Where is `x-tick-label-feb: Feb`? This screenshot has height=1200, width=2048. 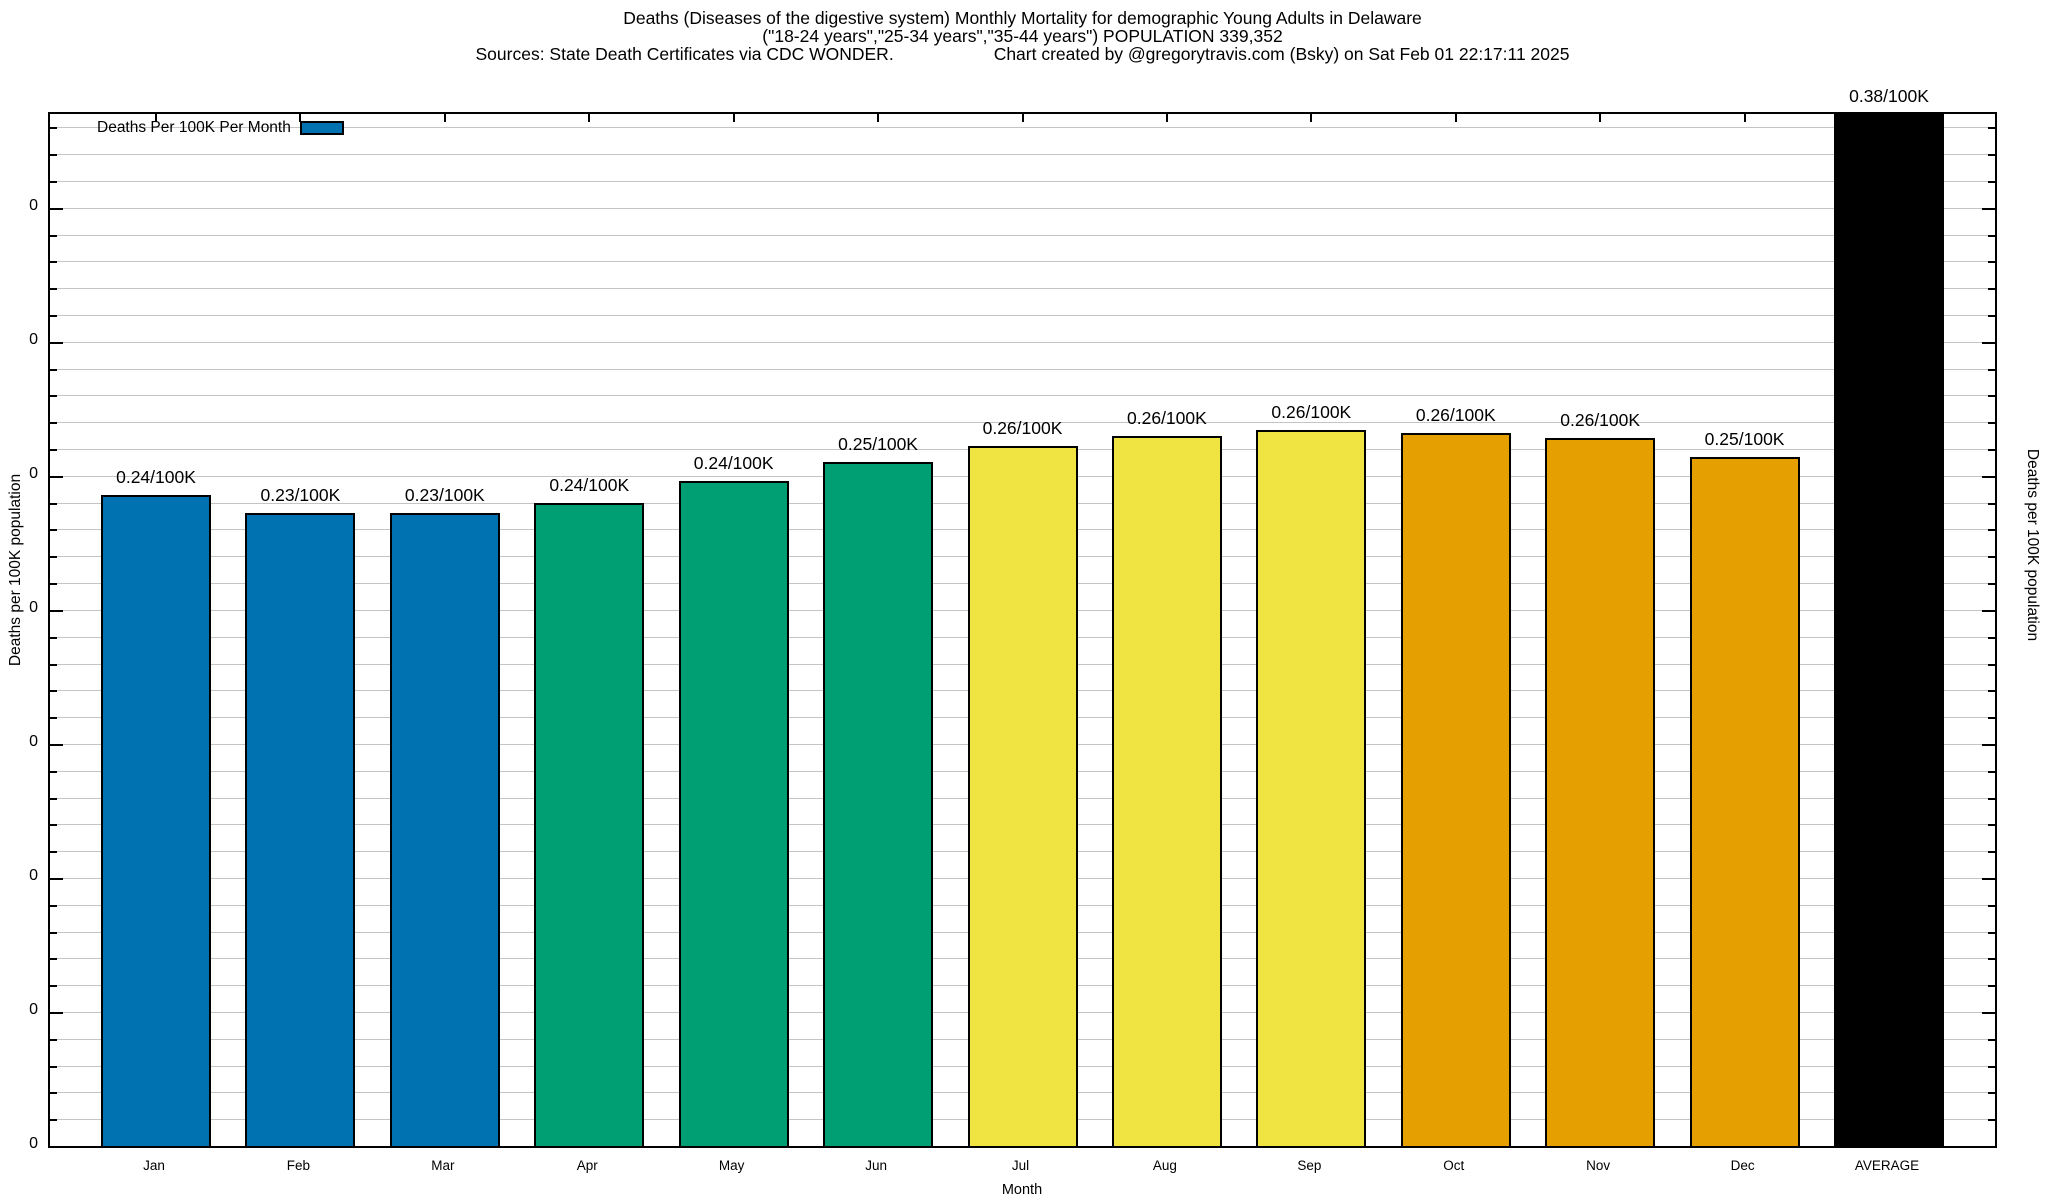 x-tick-label-feb: Feb is located at coordinates (298, 1165).